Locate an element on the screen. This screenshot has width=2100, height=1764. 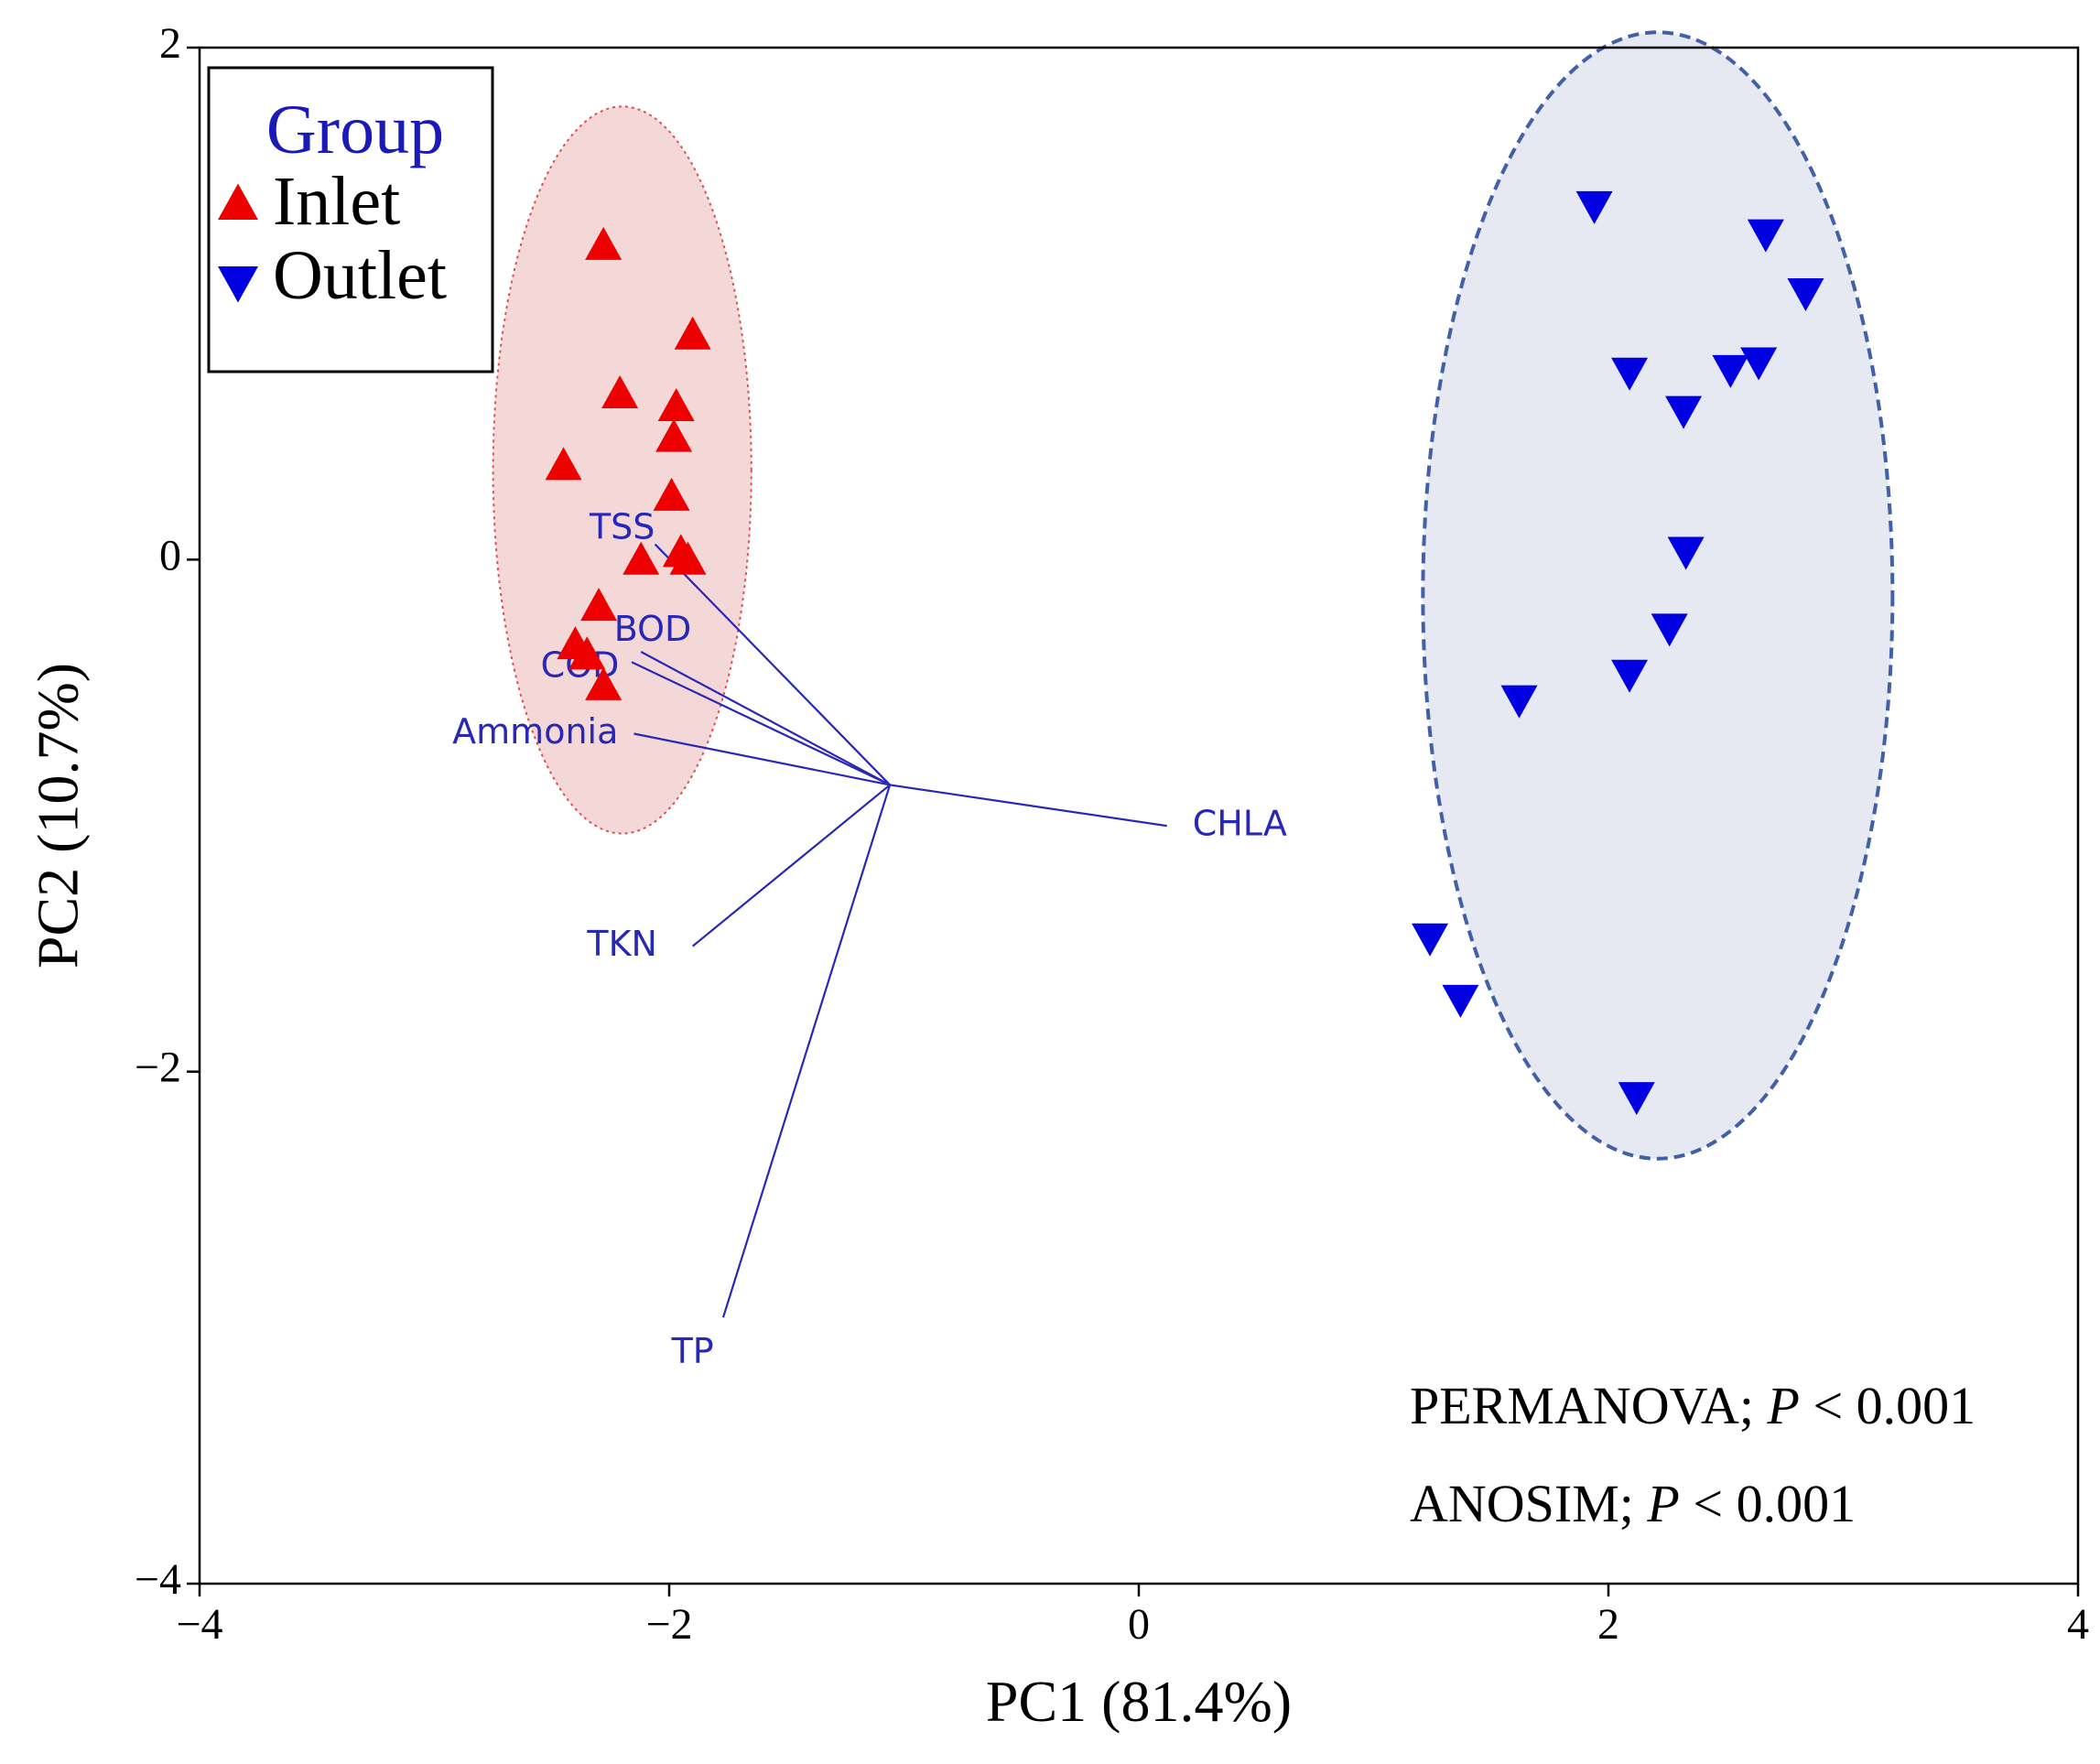
legend-title: Group is located at coordinates (355, 130).